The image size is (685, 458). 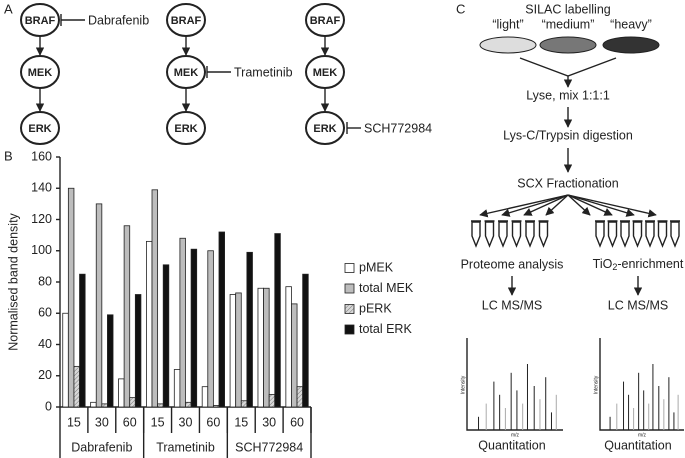 I want to click on branch-text: TiO, so click(x=603, y=264).